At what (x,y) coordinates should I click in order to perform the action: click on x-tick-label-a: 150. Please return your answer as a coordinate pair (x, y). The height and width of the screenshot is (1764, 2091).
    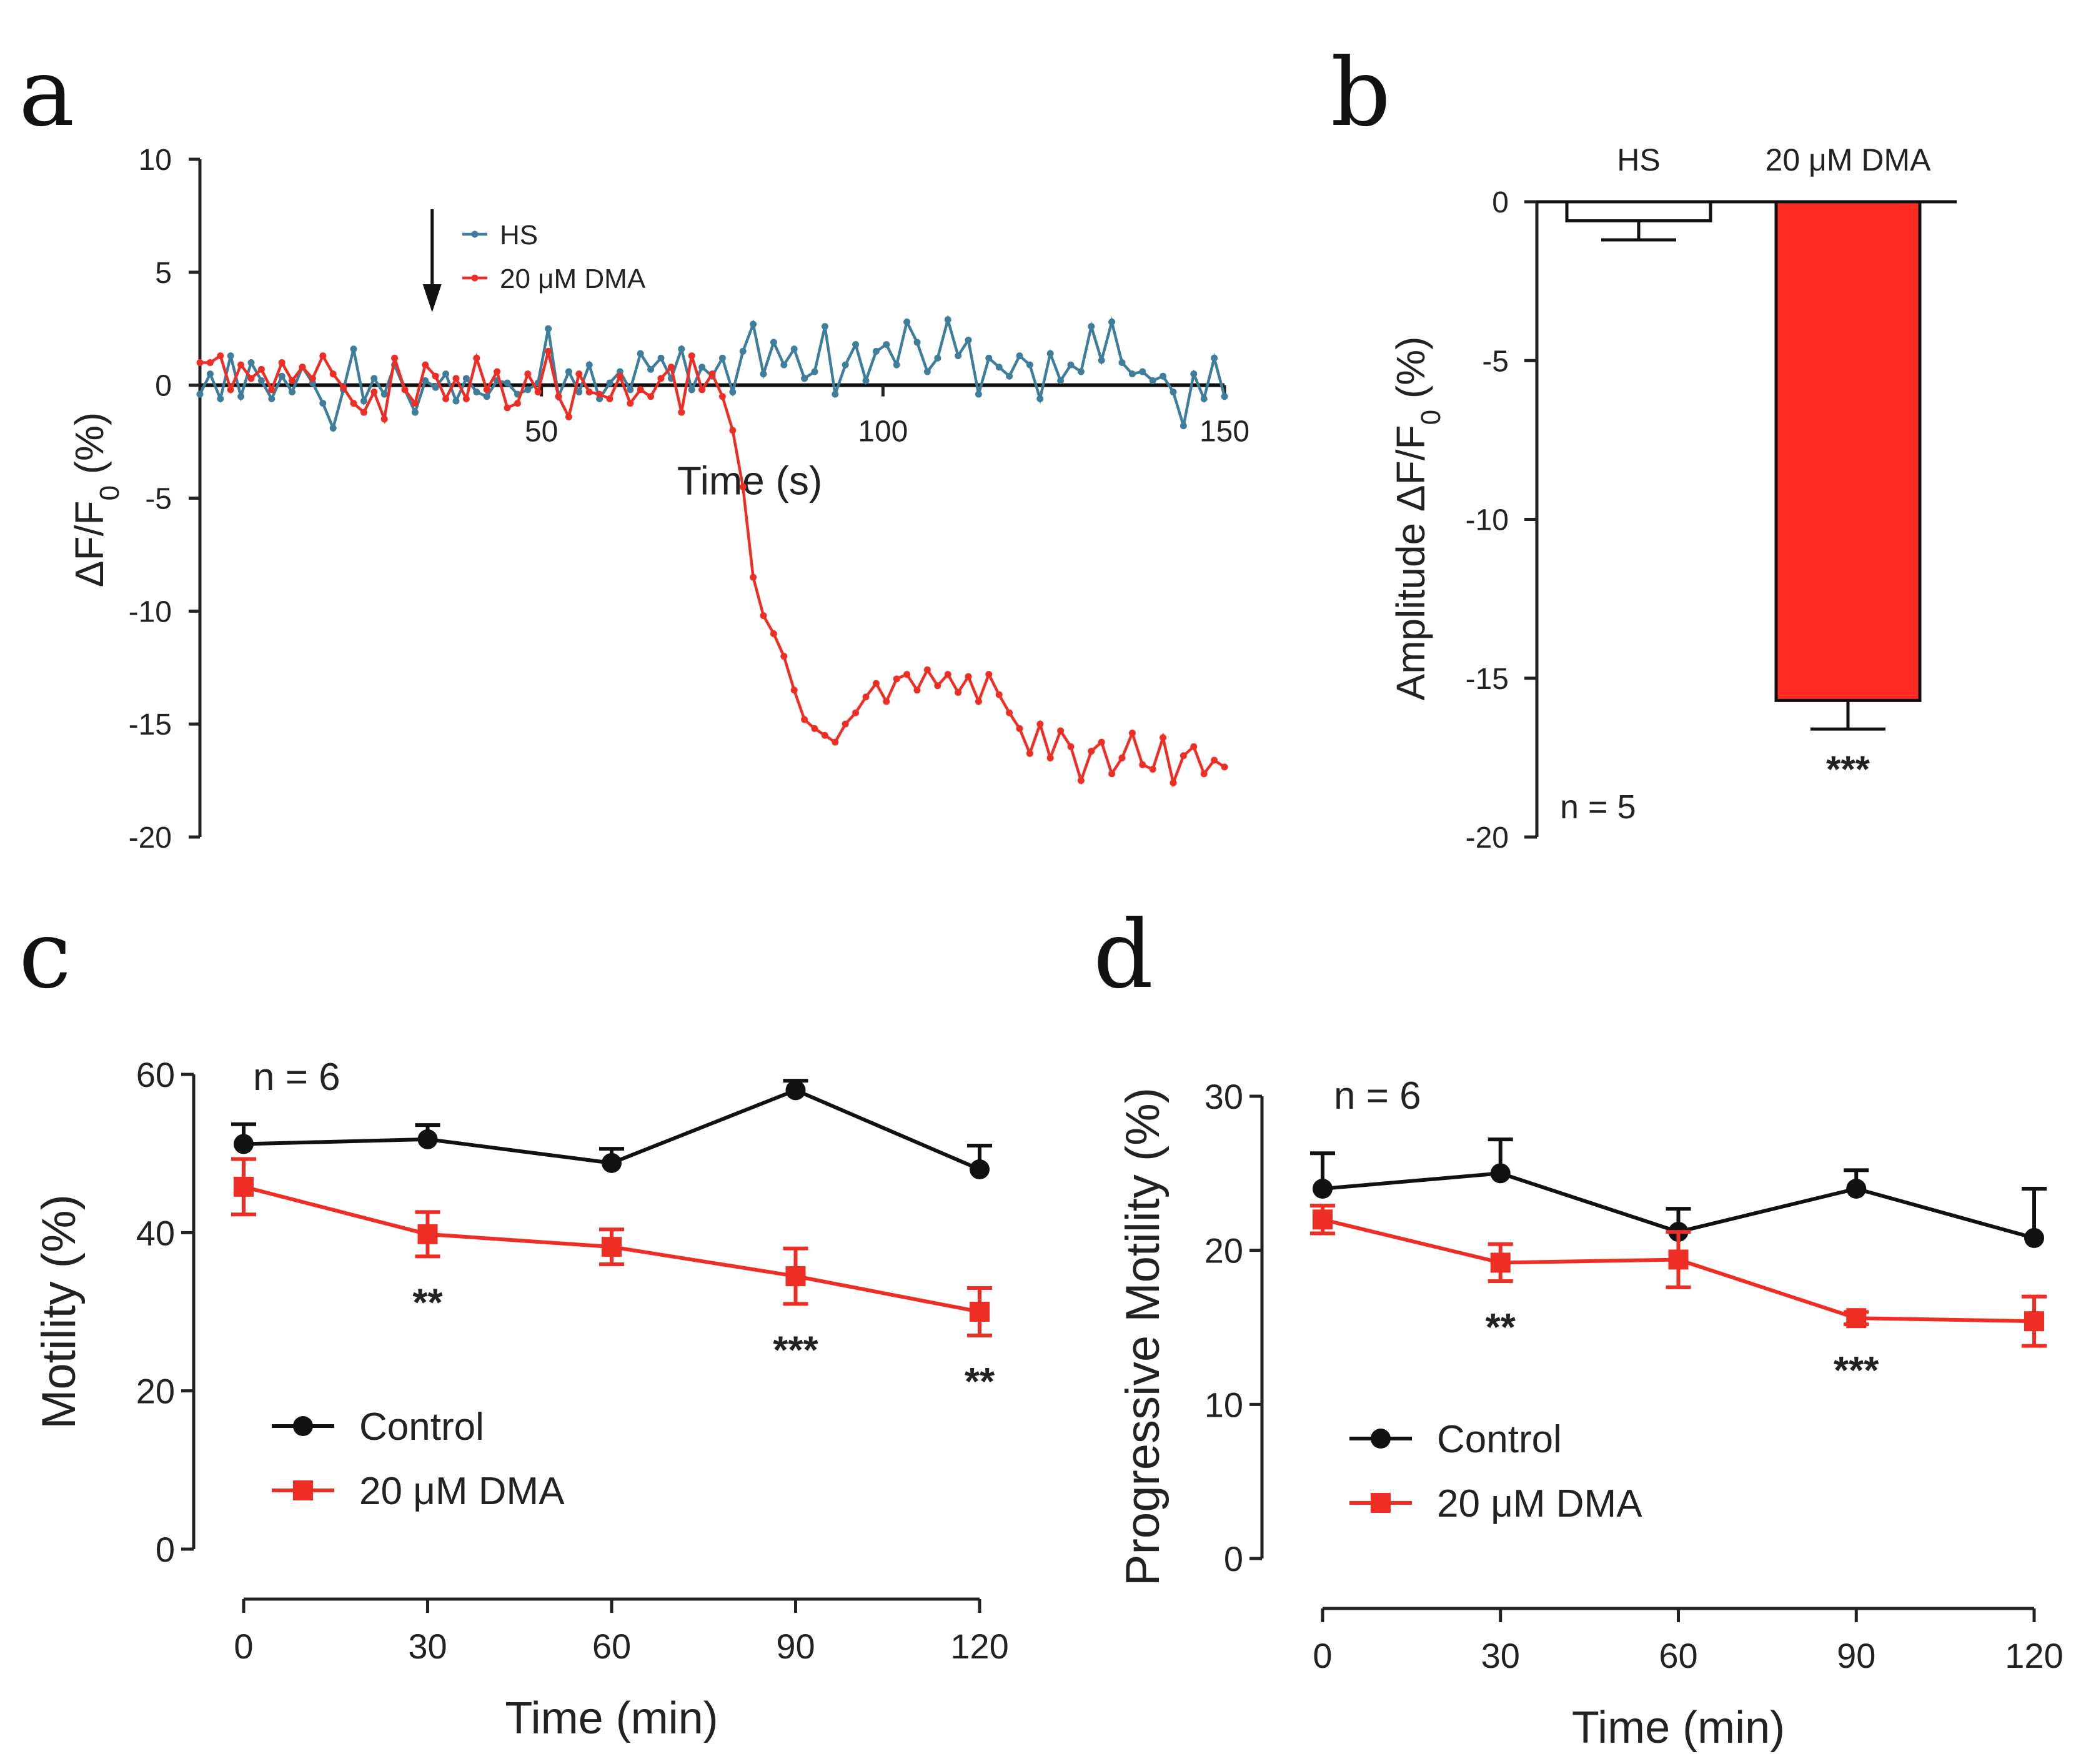
    Looking at the image, I should click on (1224, 431).